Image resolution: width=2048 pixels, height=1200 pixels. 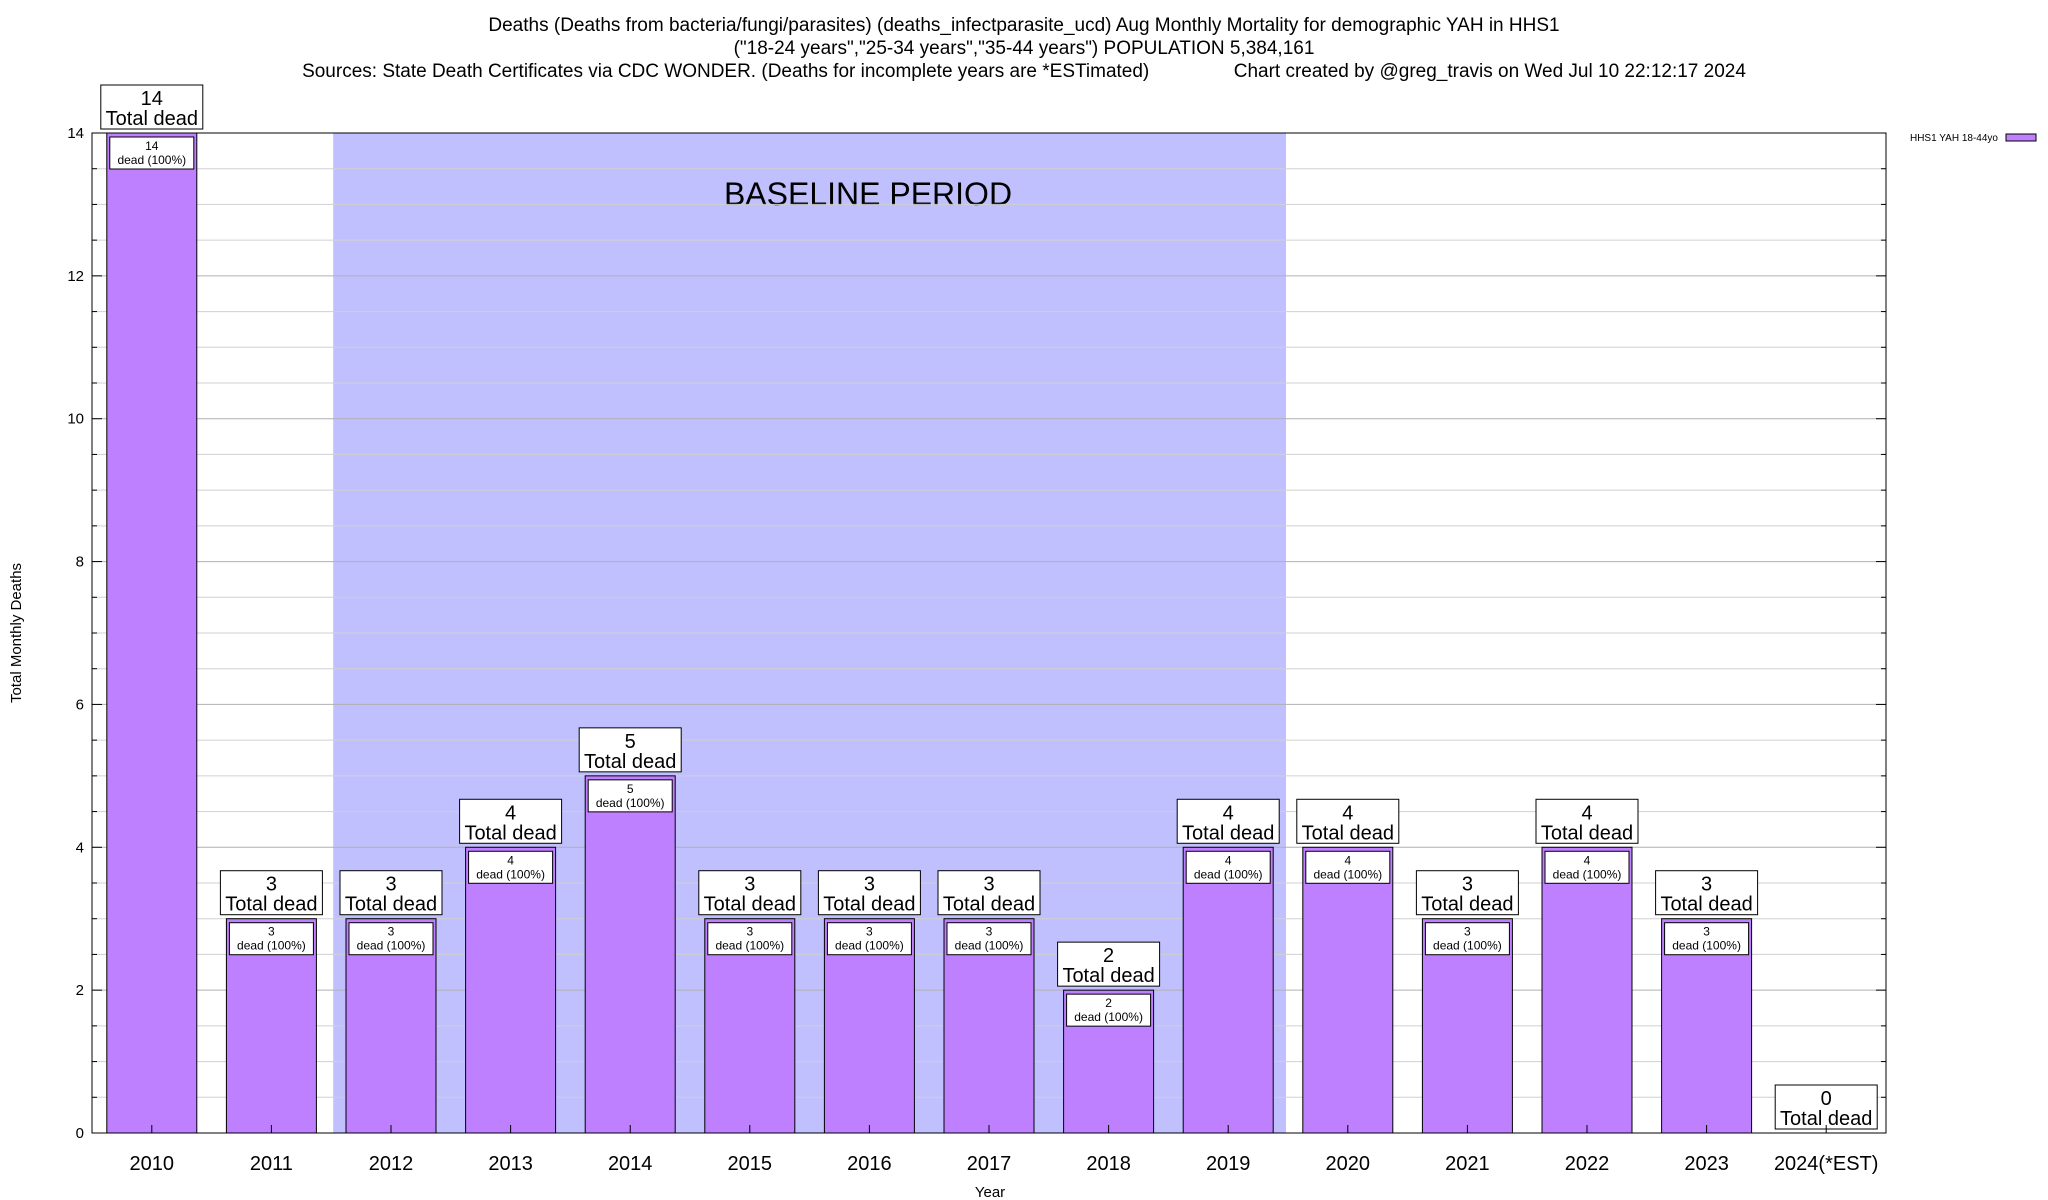 What do you see at coordinates (75, 133) in the screenshot?
I see `y-tick-label: 14` at bounding box center [75, 133].